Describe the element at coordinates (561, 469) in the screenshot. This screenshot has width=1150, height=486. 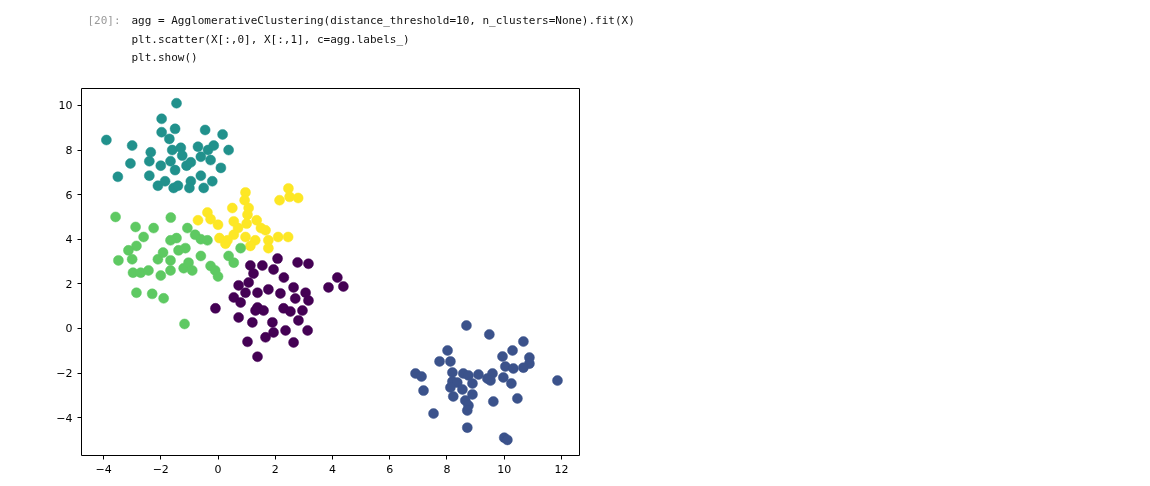
I see `x-tick-label: 12` at that location.